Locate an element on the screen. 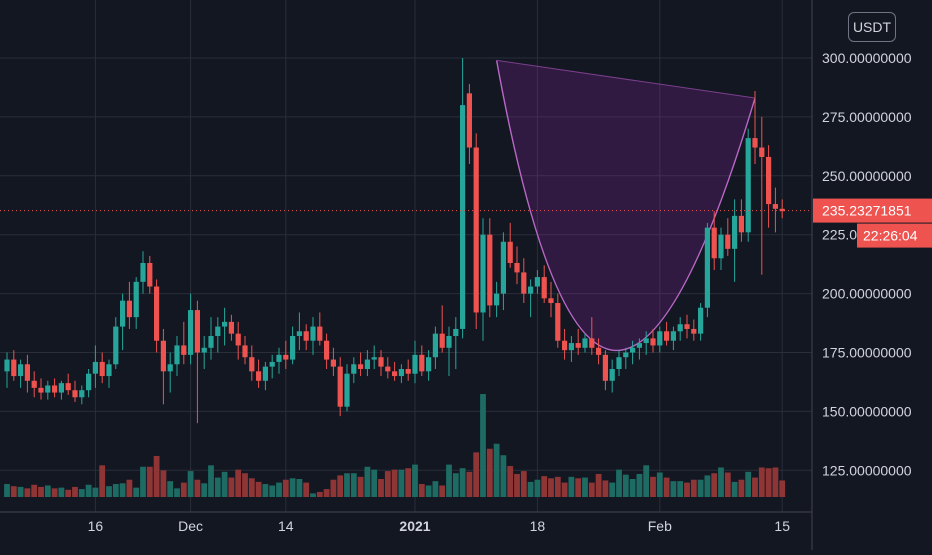 The height and width of the screenshot is (555, 932). x-tick-label: 16 is located at coordinates (96, 526).